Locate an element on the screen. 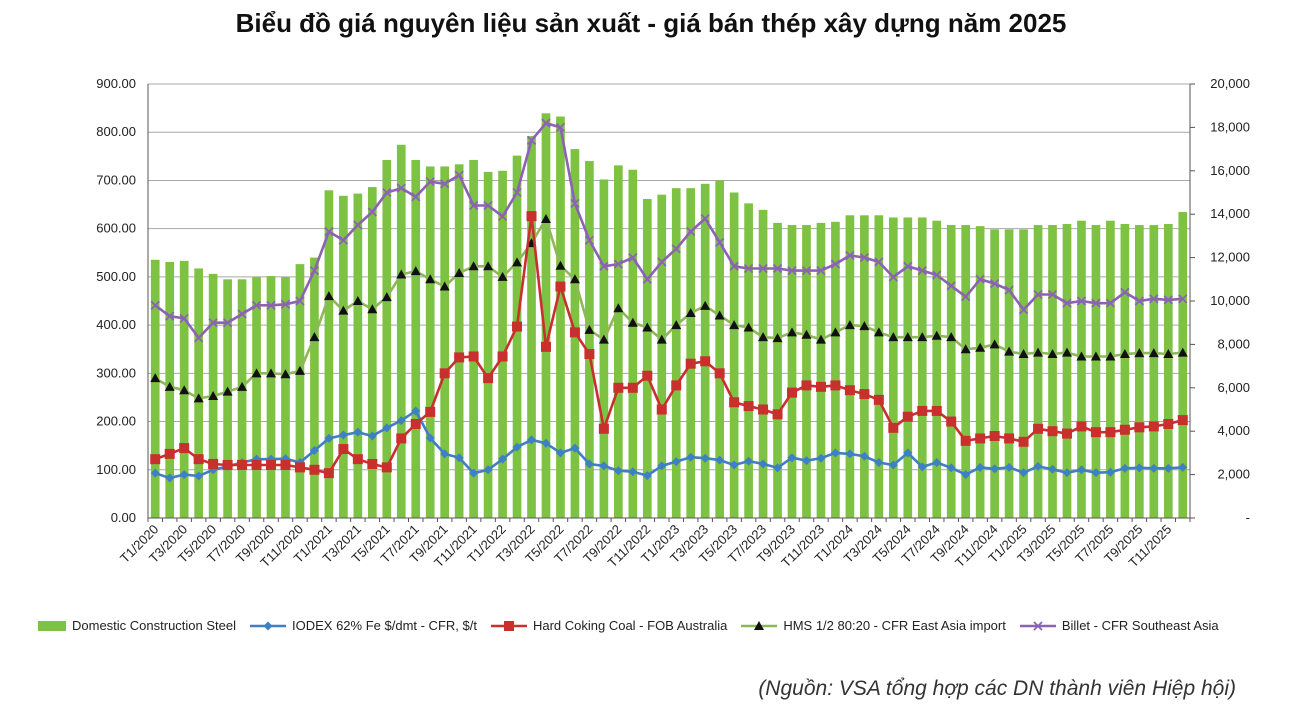 This screenshot has height=716, width=1302. y-left-tick-label: 400.00 is located at coordinates (116, 324).